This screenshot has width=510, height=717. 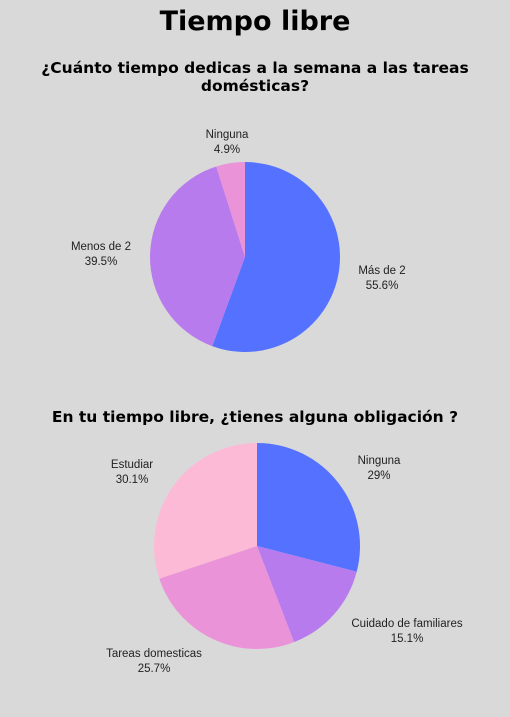 What do you see at coordinates (154, 654) in the screenshot?
I see `pie2-label-tareas-domesticas: Tareas domesticas` at bounding box center [154, 654].